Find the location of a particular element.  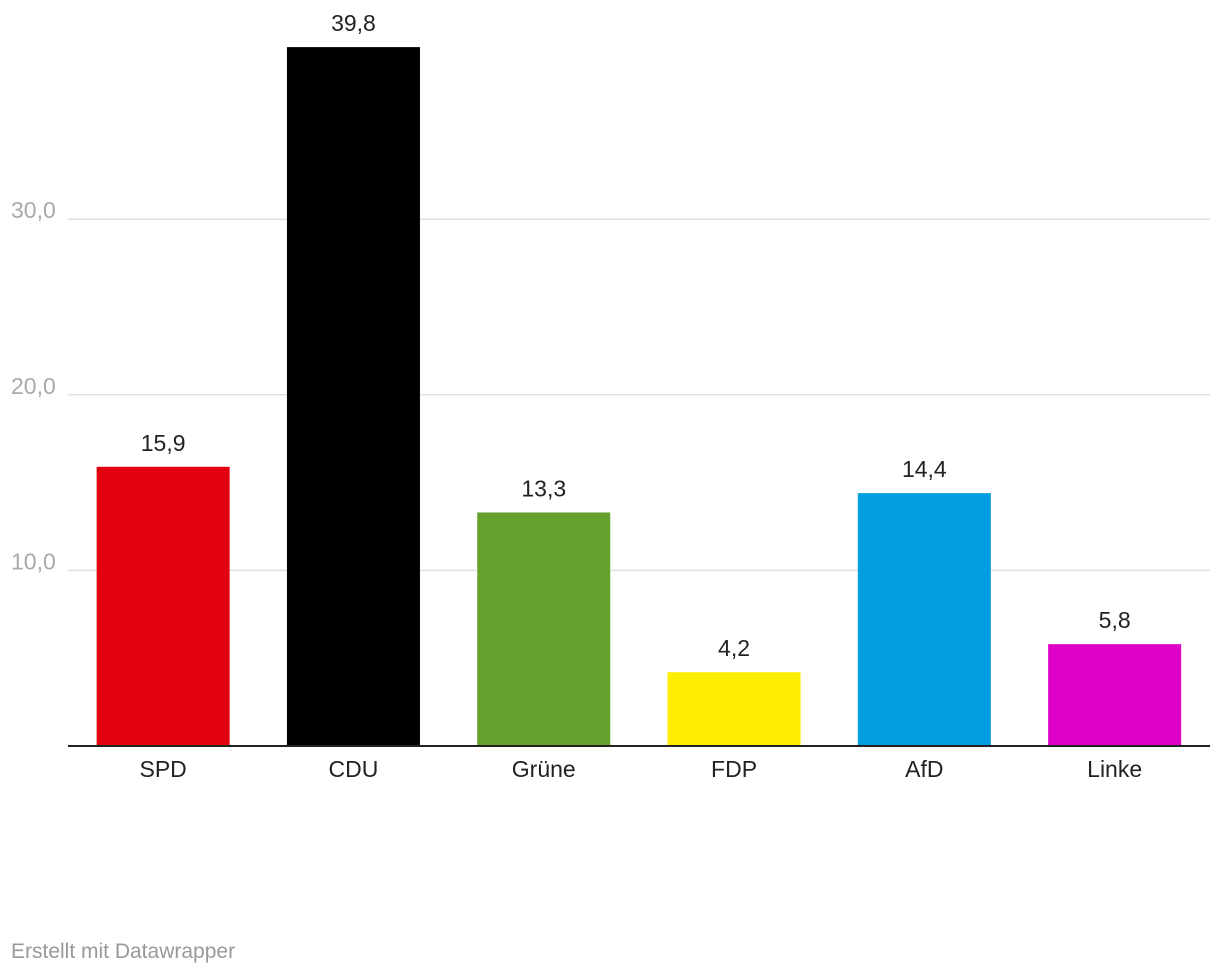

x-tick-label: SPD is located at coordinates (163, 769).